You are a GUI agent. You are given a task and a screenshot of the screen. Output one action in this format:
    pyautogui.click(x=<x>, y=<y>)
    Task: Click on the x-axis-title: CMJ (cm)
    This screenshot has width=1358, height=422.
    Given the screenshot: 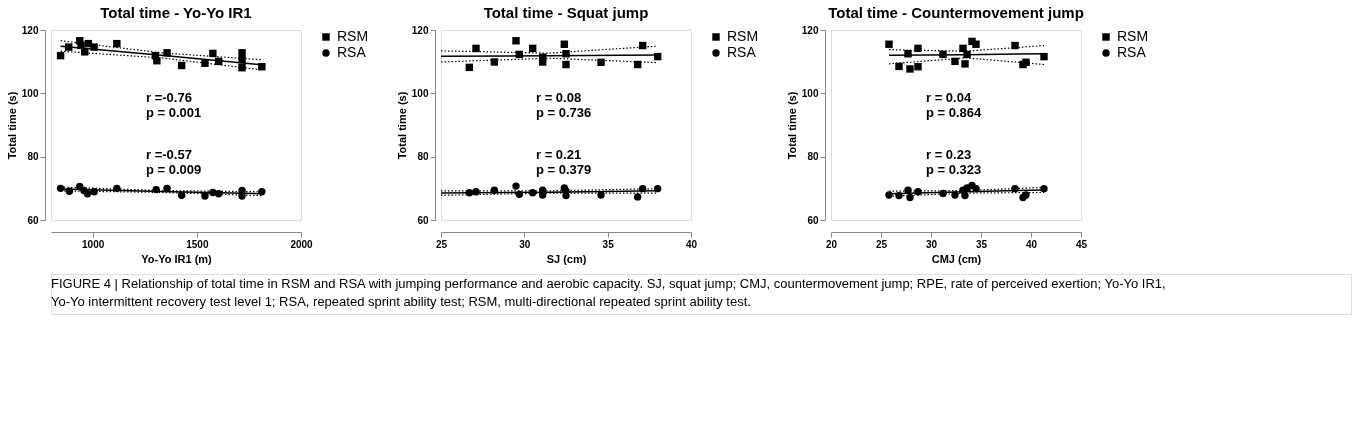 What is the action you would take?
    pyautogui.click(x=956, y=258)
    